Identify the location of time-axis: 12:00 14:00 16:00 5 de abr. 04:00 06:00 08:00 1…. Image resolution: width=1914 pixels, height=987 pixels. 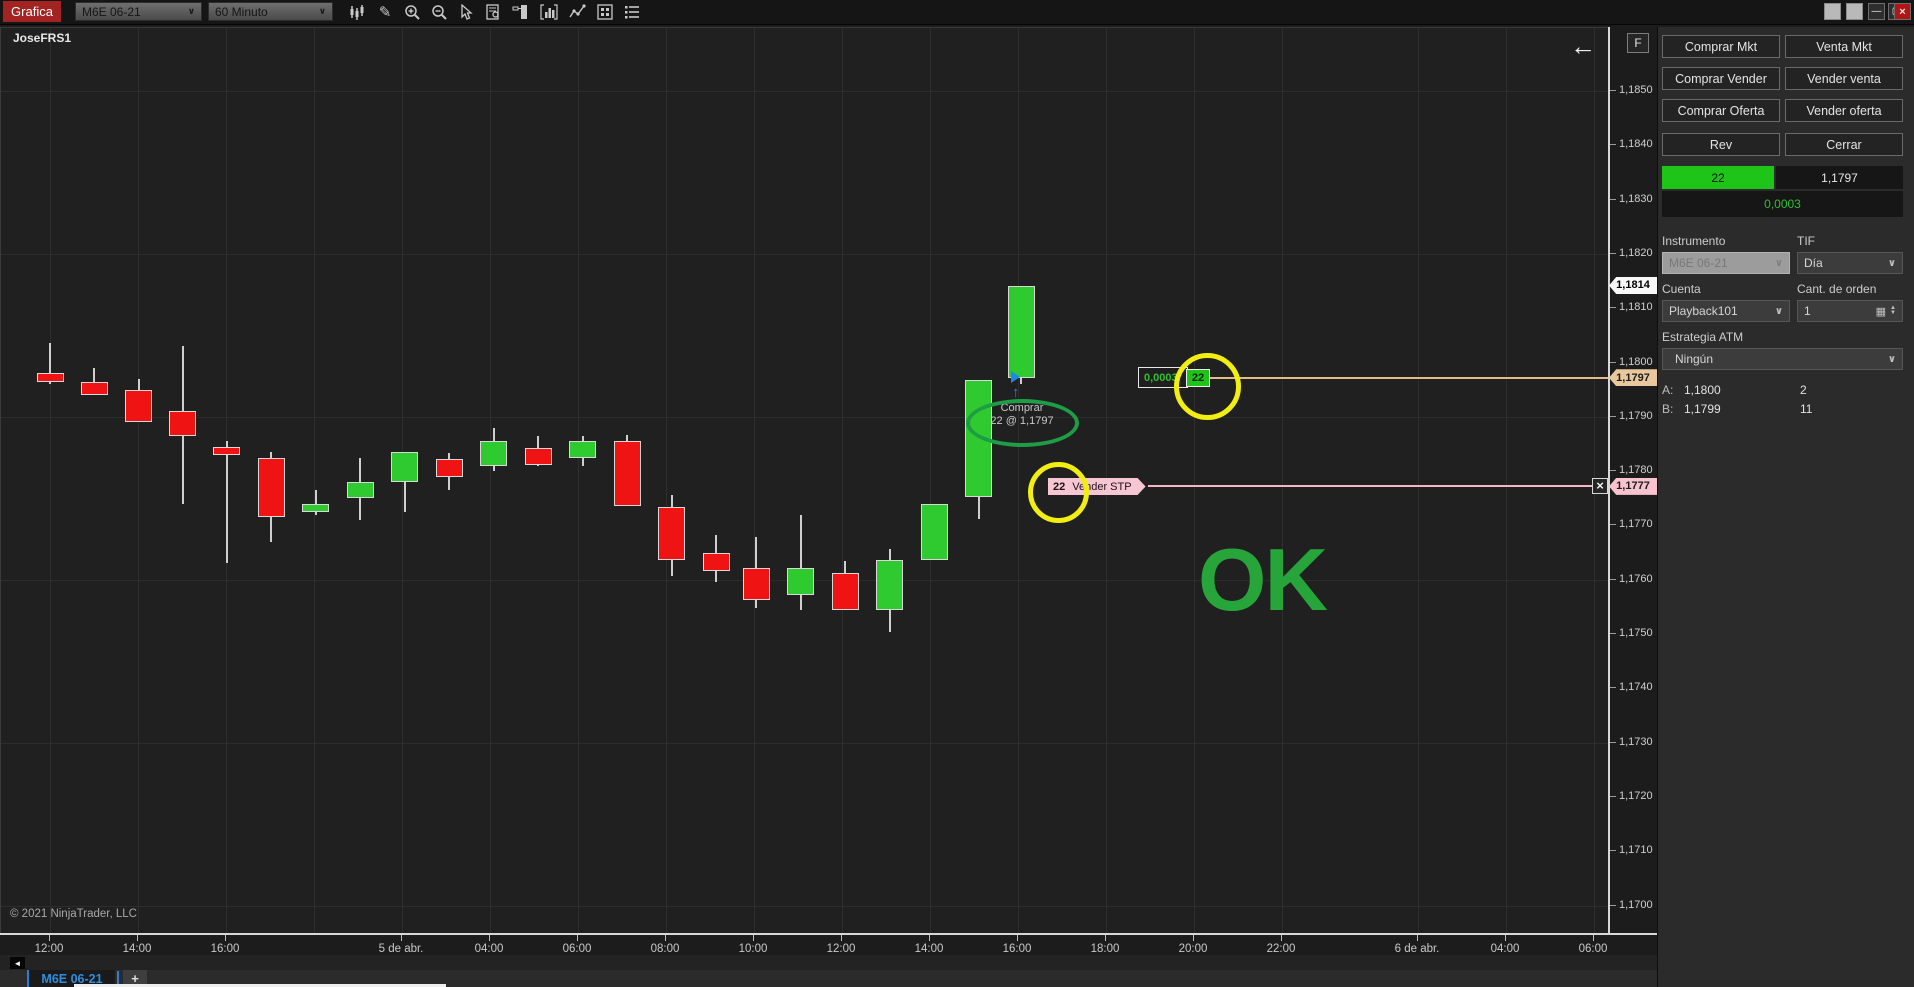
(828, 944).